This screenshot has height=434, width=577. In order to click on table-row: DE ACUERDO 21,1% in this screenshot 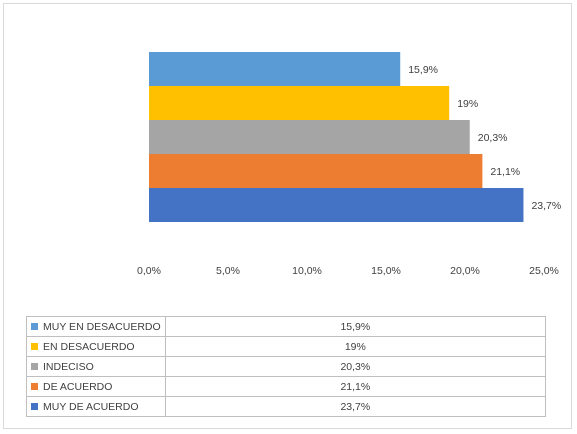, I will do `click(286, 386)`.